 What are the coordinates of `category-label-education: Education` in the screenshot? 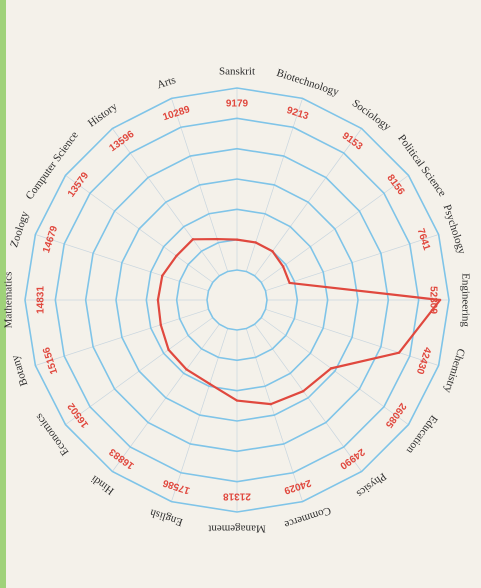 It's located at (422, 435).